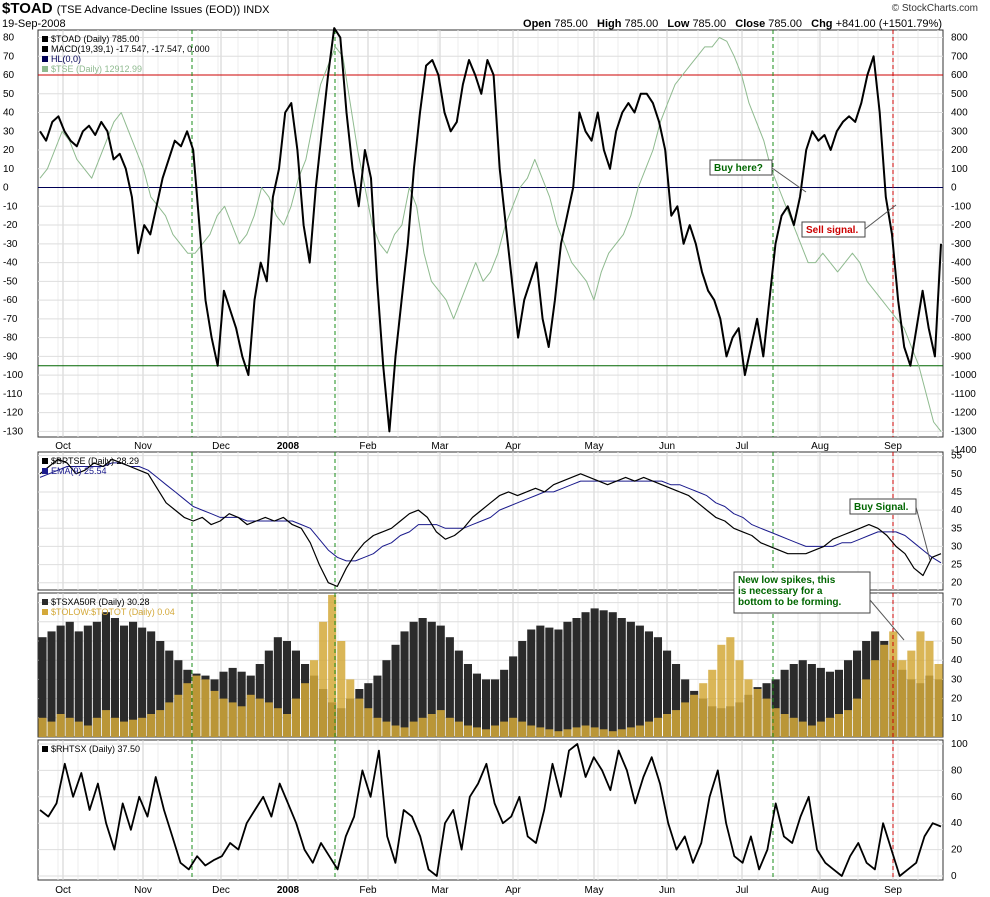 The height and width of the screenshot is (897, 990). I want to click on right-tick-label: -1100, so click(963, 394).